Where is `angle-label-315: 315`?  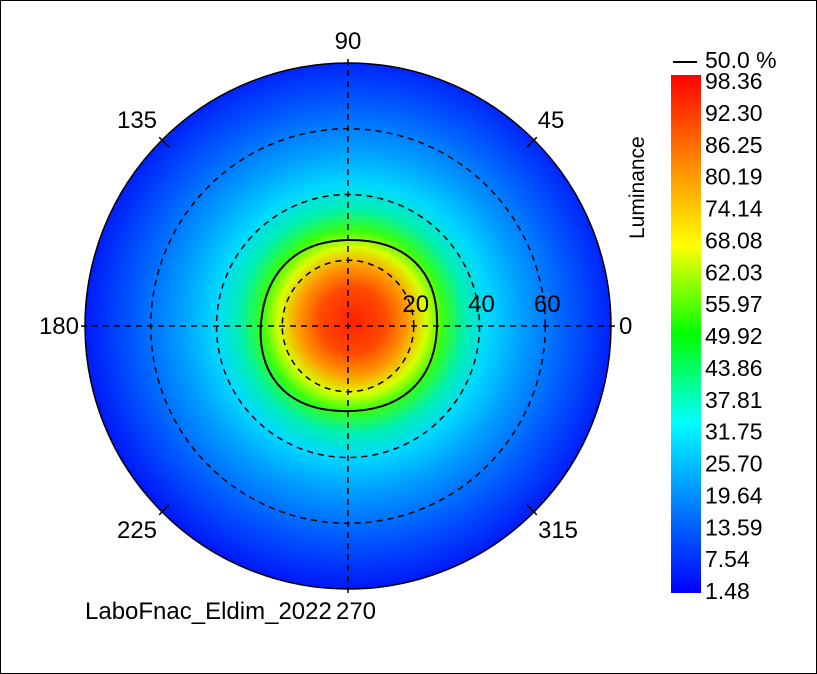 angle-label-315: 315 is located at coordinates (558, 530).